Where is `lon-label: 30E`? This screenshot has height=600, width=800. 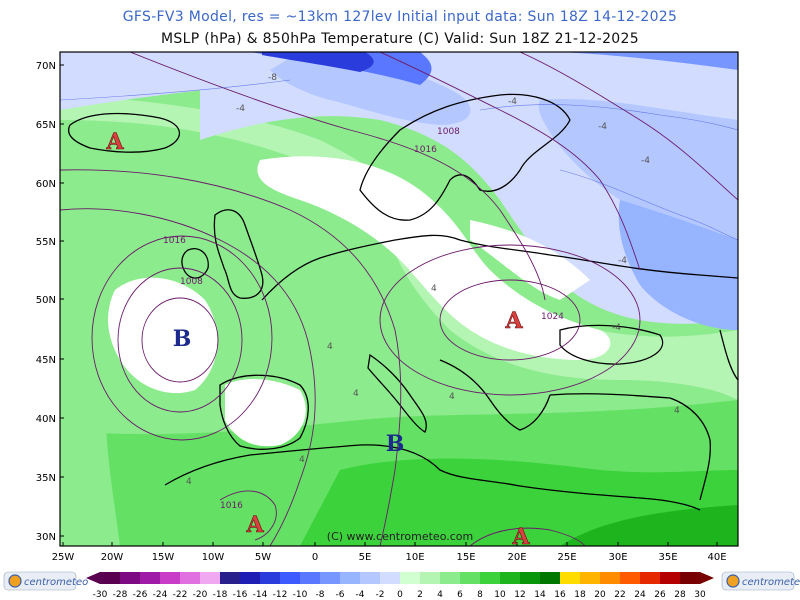 lon-label: 30E is located at coordinates (617, 557).